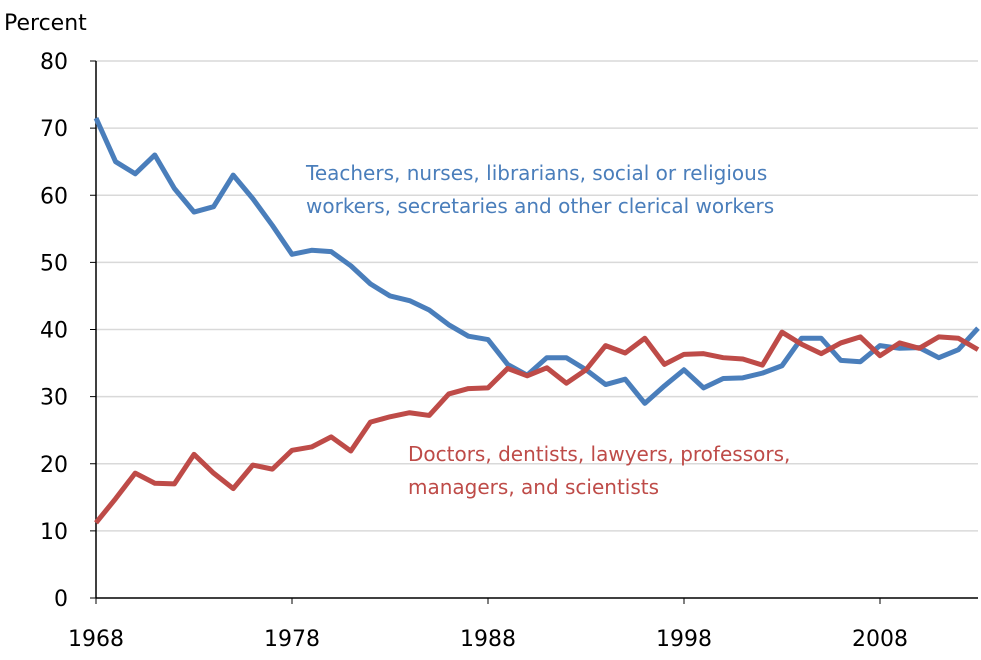 The width and height of the screenshot is (981, 660). I want to click on y-axis-label: Percent, so click(45, 23).